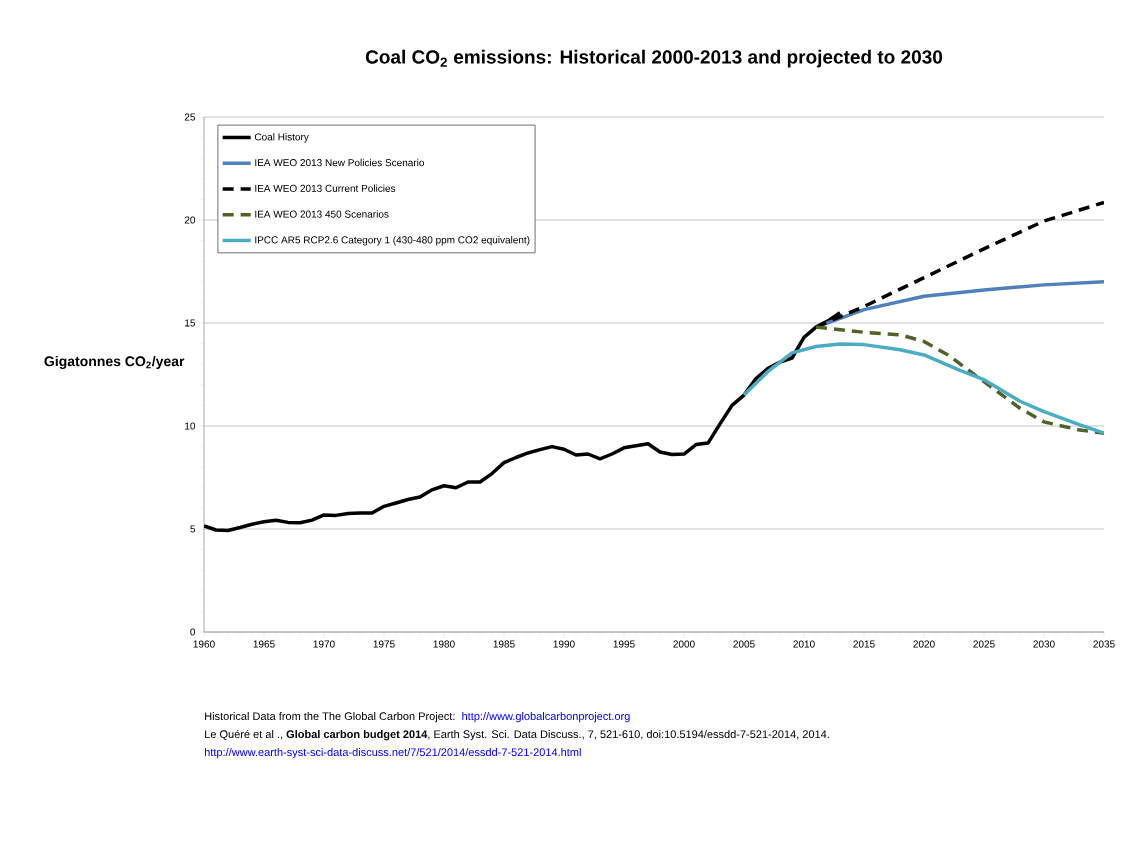 This screenshot has height=858, width=1129. Describe the element at coordinates (444, 644) in the screenshot. I see `x-tick-label: 1980` at that location.